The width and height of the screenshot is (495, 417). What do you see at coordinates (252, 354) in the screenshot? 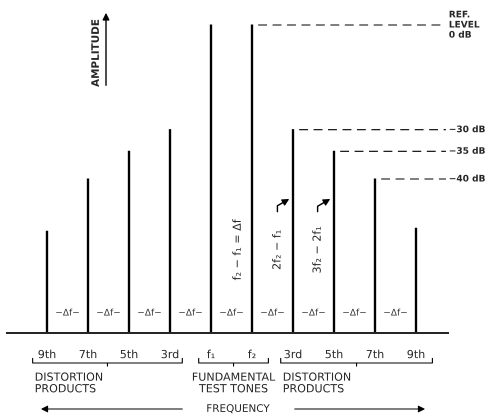
I see `x-tick-label: f₂` at bounding box center [252, 354].